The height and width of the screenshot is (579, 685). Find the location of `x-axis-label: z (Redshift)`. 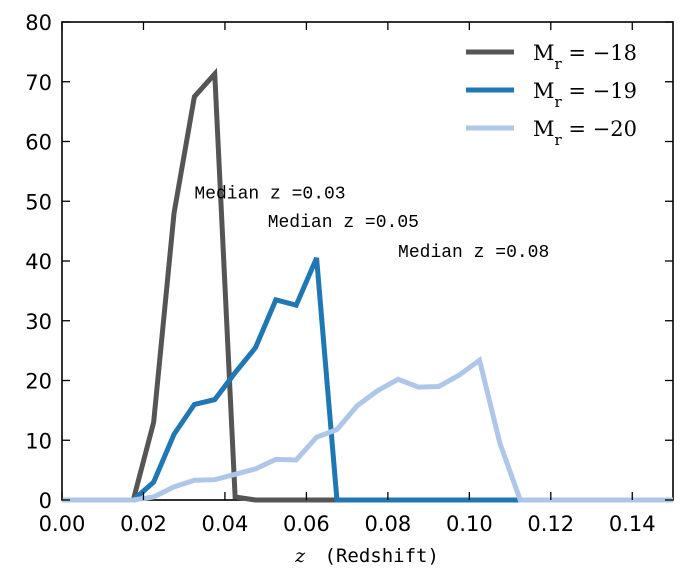

x-axis-label: z (Redshift) is located at coordinates (366, 556).